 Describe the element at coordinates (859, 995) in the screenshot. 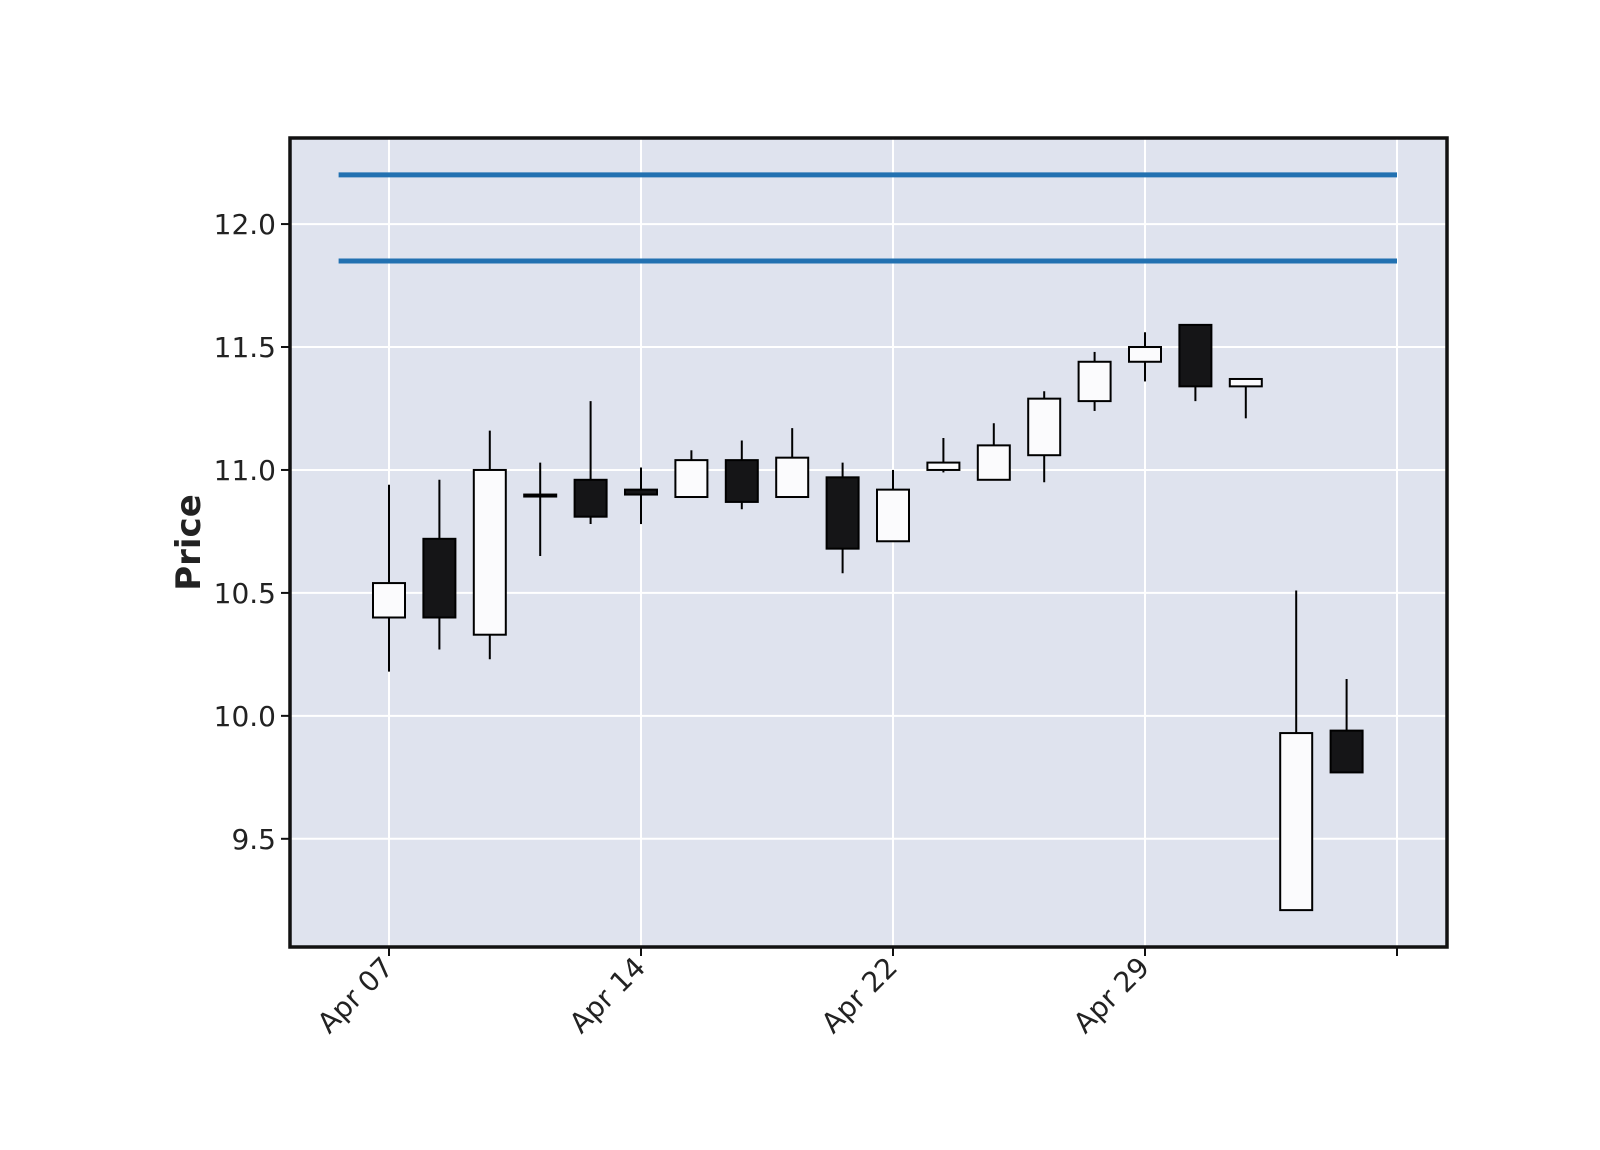

I see `x-tick-label: Apr 22` at that location.